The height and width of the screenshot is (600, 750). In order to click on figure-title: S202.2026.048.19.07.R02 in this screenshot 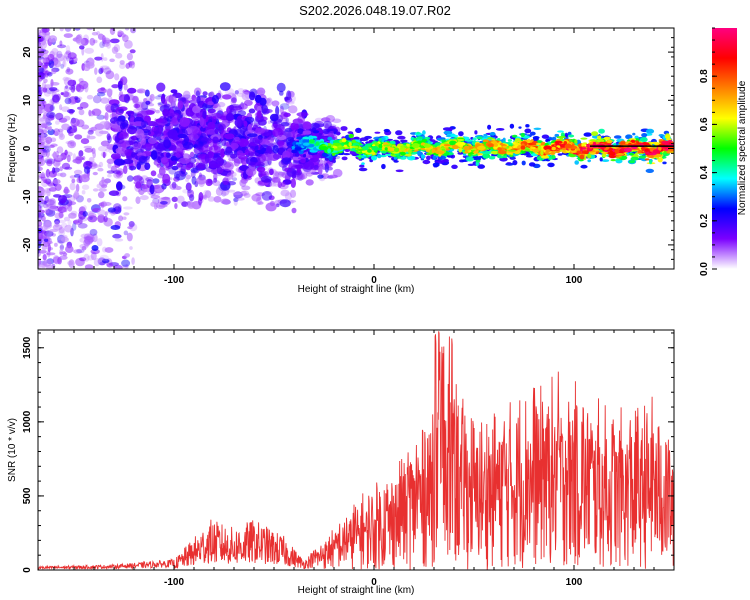, I will do `click(375, 10)`.